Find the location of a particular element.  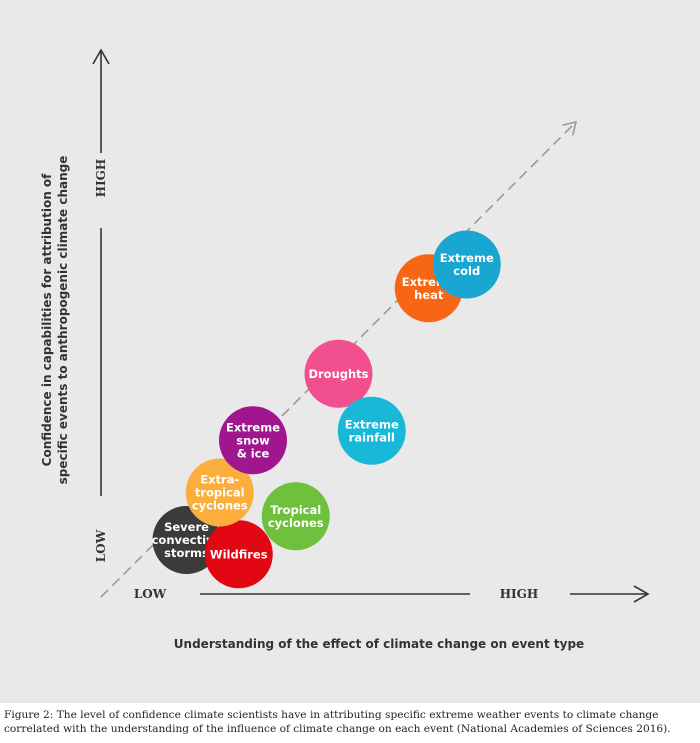

y-low-label: LOW is located at coordinates (101, 545).